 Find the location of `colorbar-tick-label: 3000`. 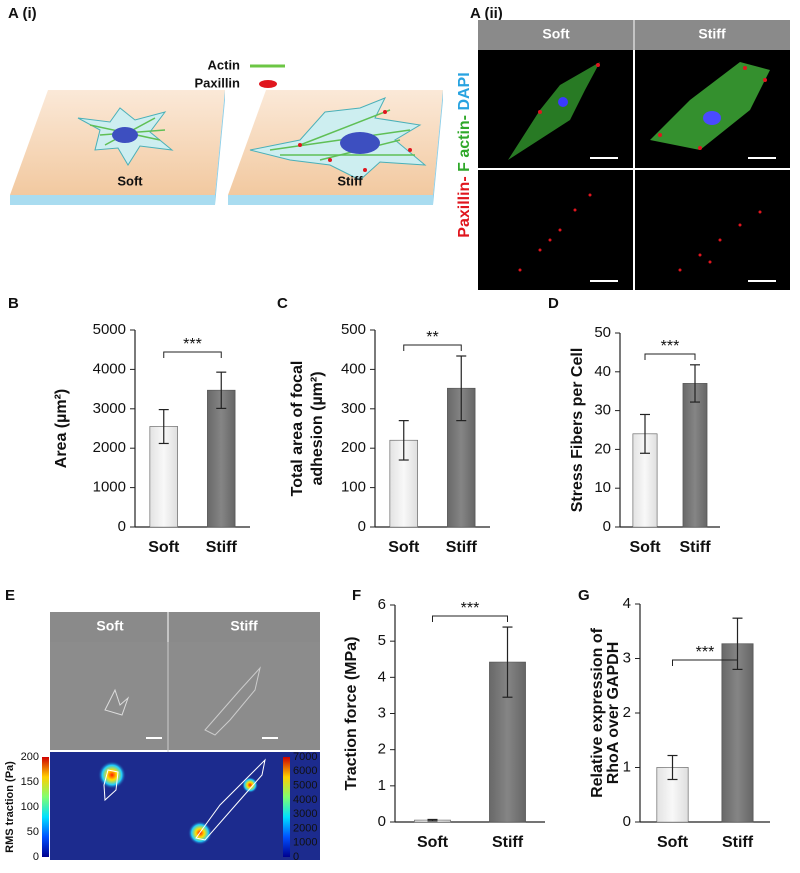

colorbar-tick-label: 3000 is located at coordinates (305, 814).